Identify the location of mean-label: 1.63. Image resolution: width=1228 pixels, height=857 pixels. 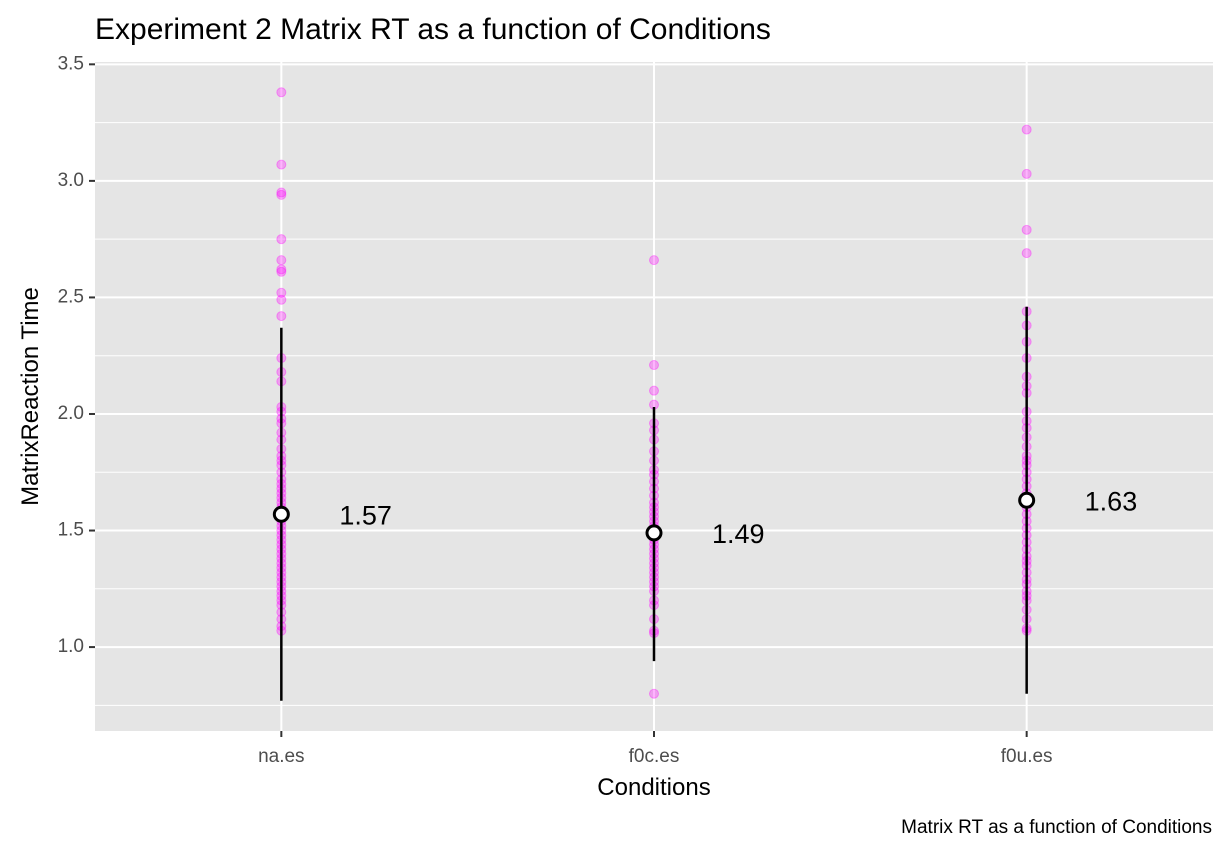
(1111, 501).